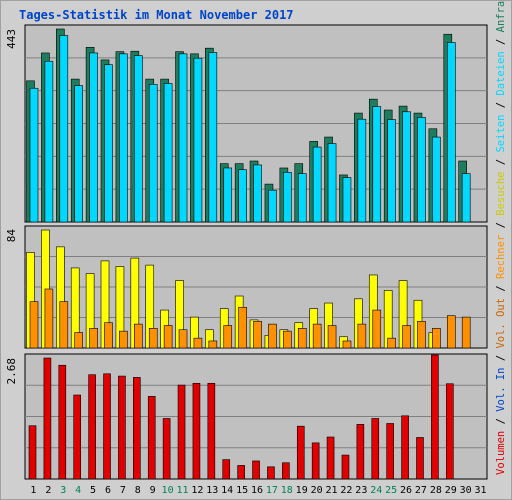 This screenshot has width=512, height=500. Describe the element at coordinates (33, 490) in the screenshot. I see `day-label-1: 1` at that location.